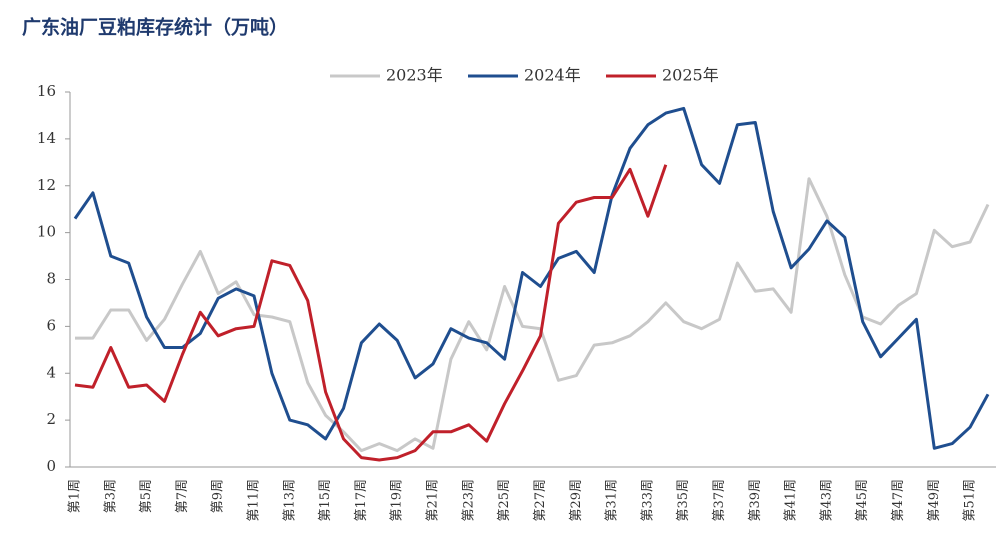  Describe the element at coordinates (862, 500) in the screenshot. I see `x-tick-label: 第45周` at that location.